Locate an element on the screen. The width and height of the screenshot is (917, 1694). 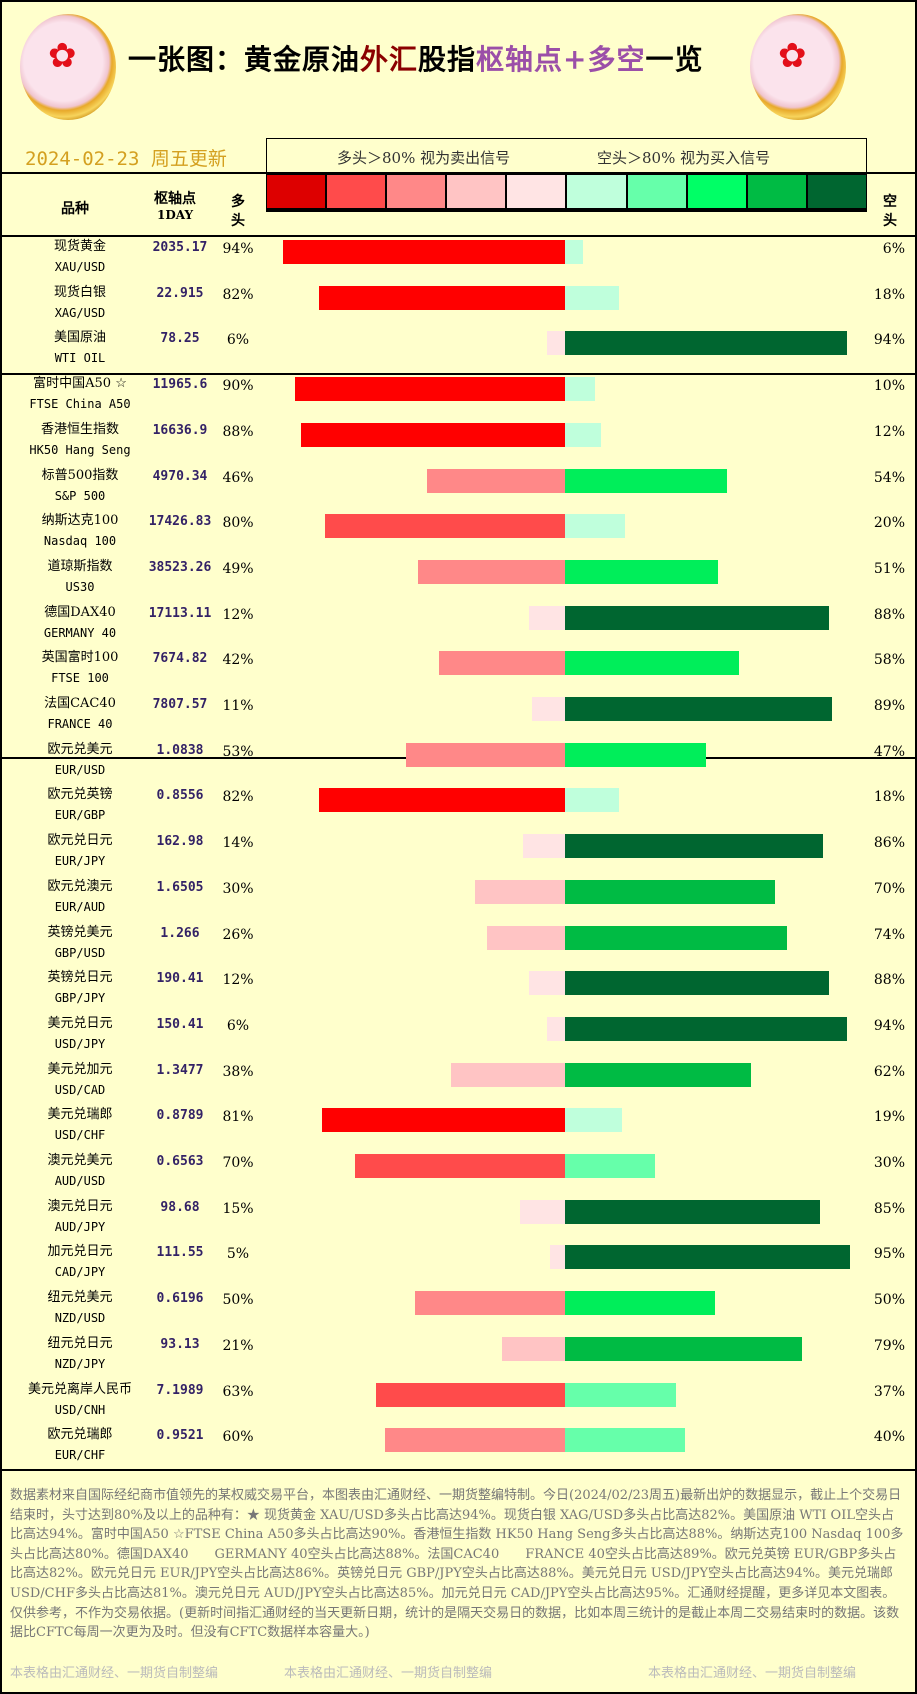
pivot-value: 1.266 is located at coordinates (180, 933).